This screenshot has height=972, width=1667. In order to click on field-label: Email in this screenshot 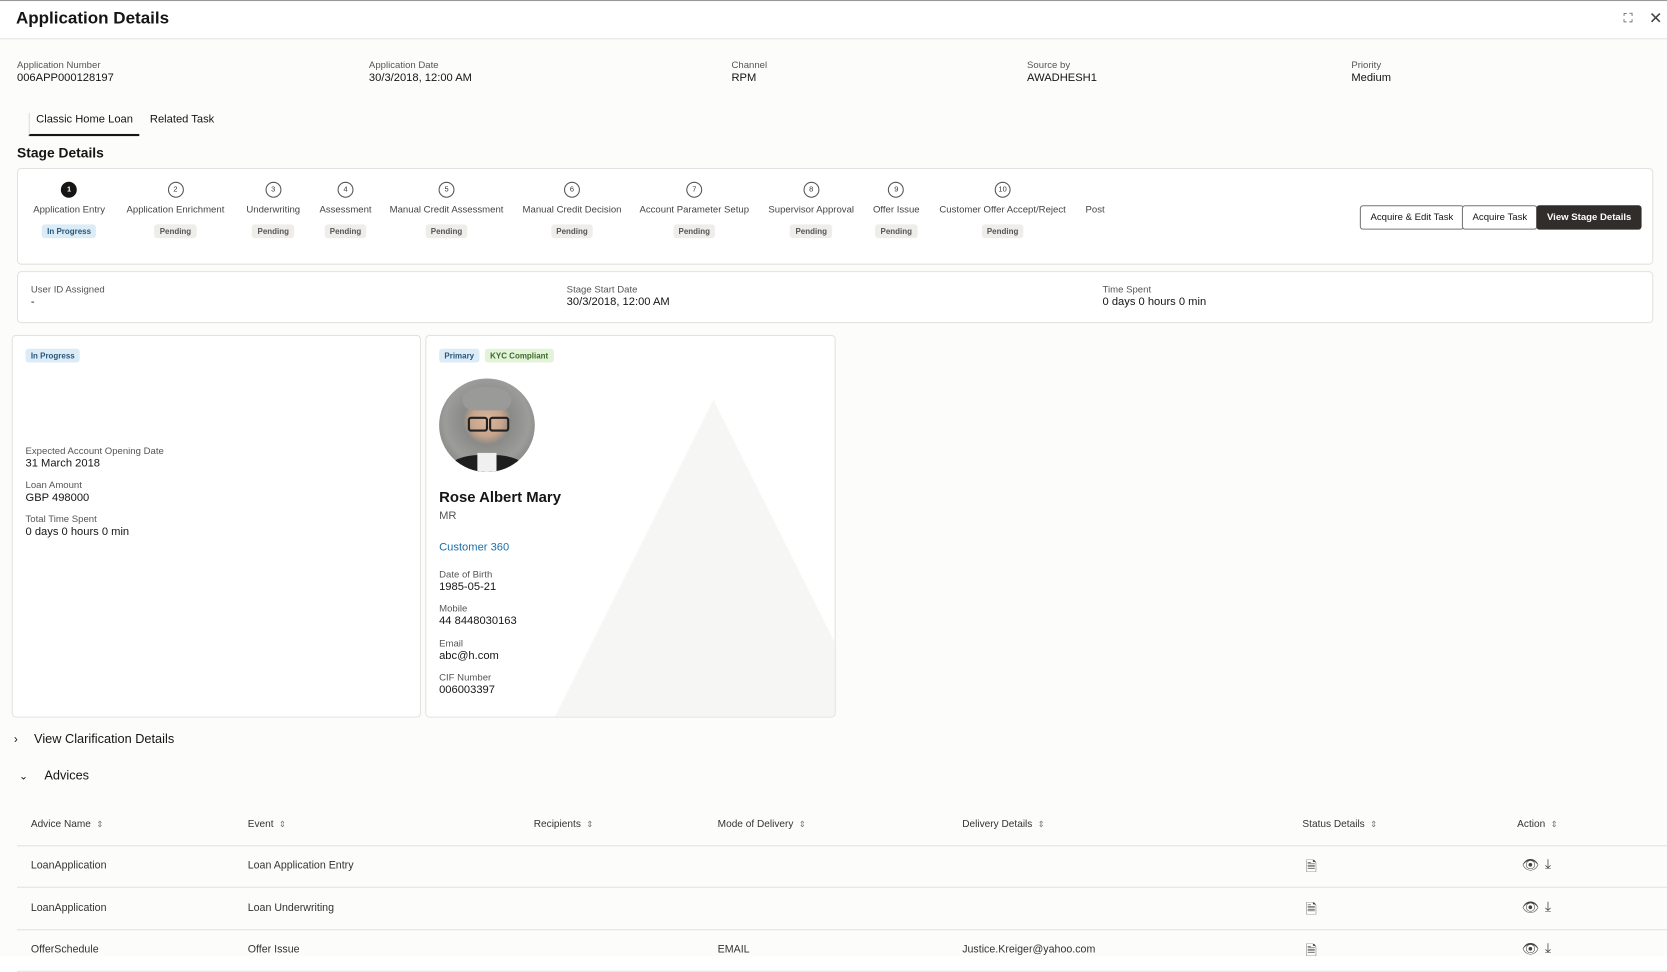, I will do `click(451, 643)`.